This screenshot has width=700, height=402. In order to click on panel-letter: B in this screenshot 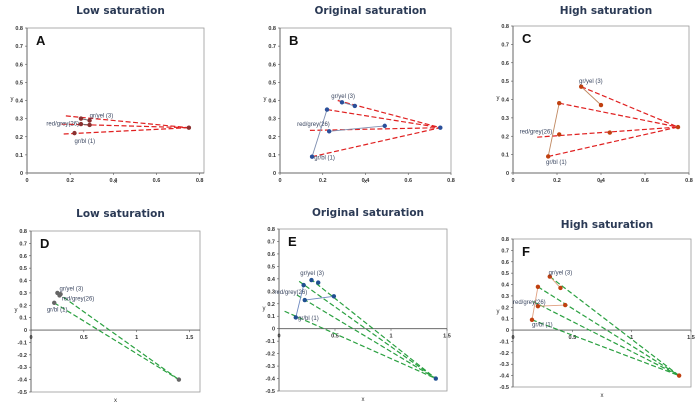, I will do `click(293, 40)`.